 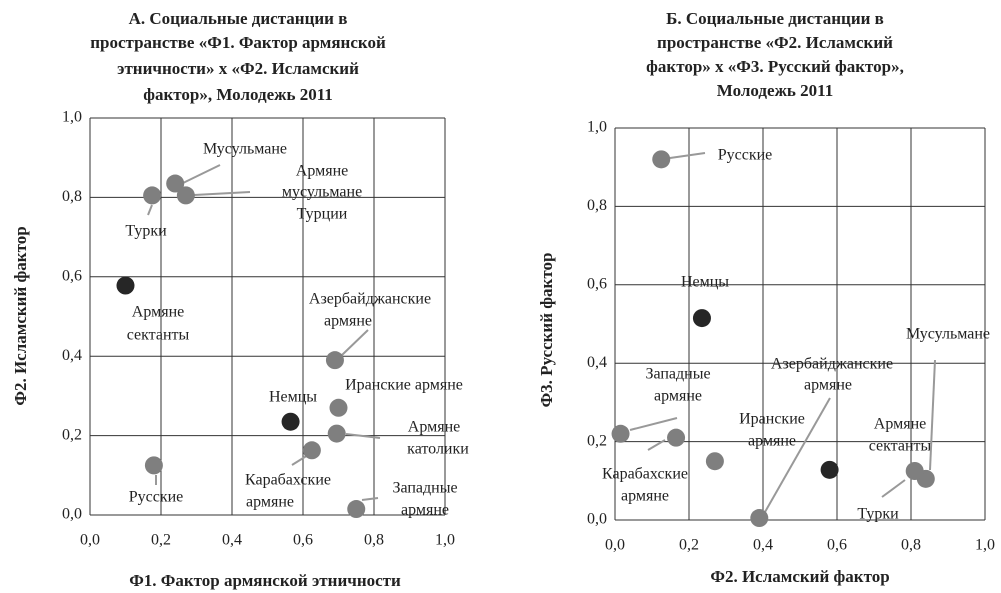 What do you see at coordinates (438, 449) in the screenshot?
I see `point-label: католики` at bounding box center [438, 449].